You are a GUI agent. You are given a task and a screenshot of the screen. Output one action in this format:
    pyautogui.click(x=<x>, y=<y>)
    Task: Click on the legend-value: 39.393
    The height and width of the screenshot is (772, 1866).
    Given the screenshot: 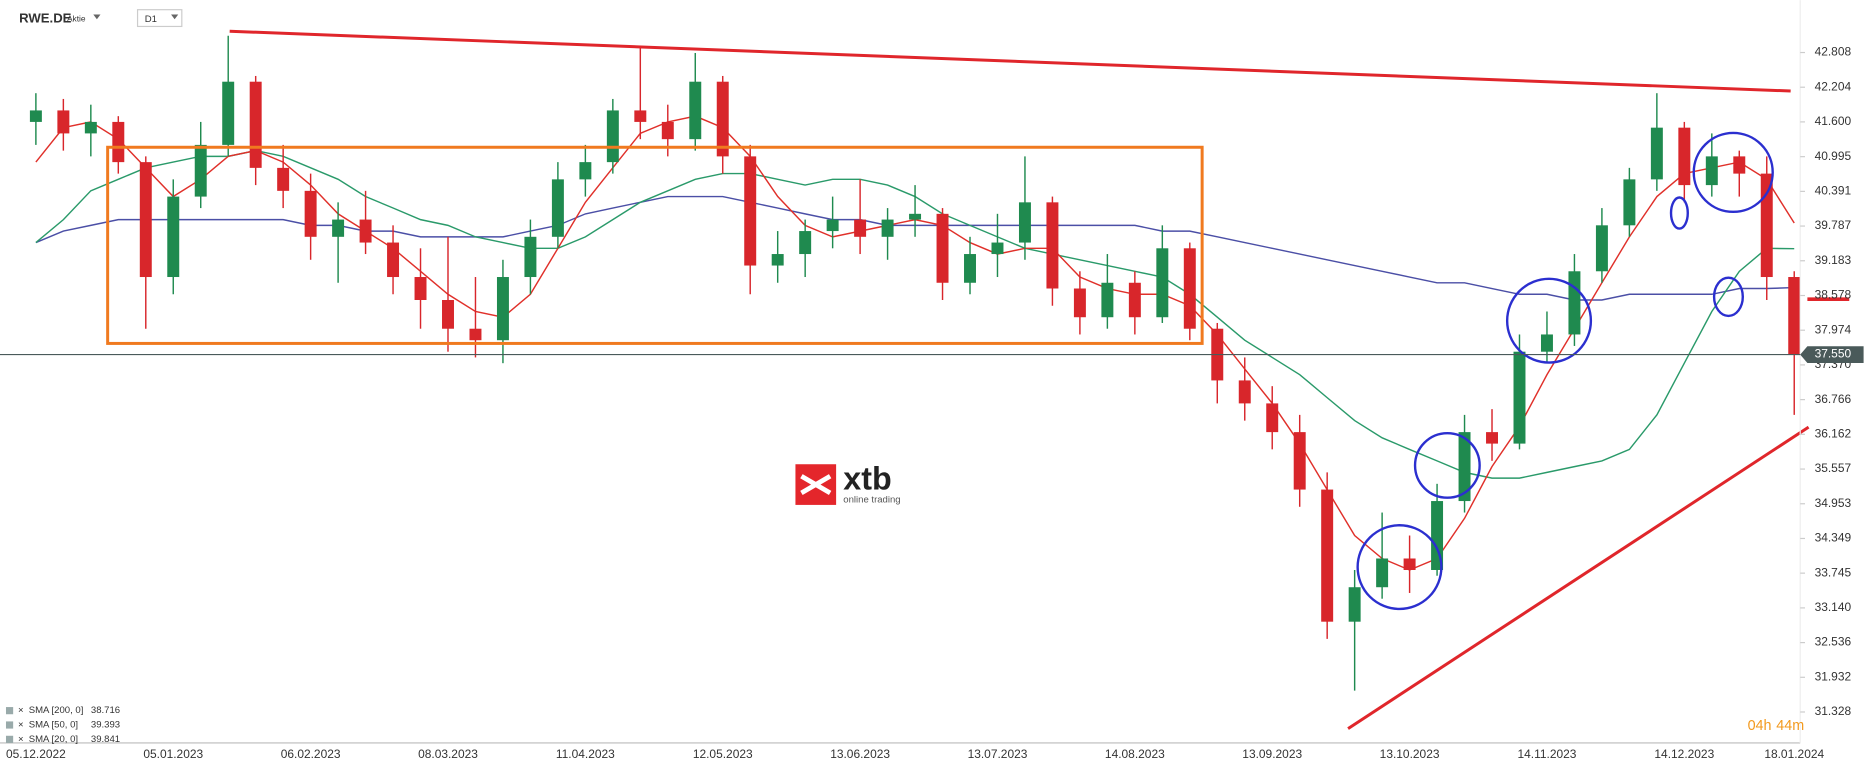 What is the action you would take?
    pyautogui.click(x=105, y=725)
    